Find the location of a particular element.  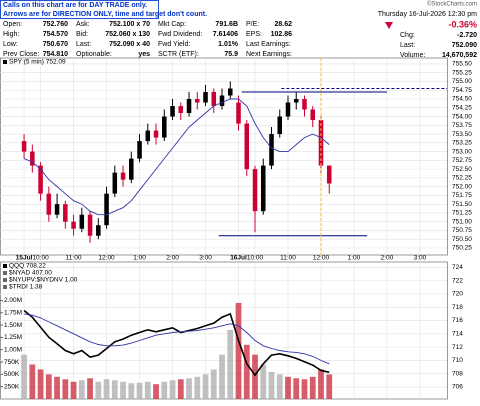

quote-value: 102.86 is located at coordinates (282, 34).